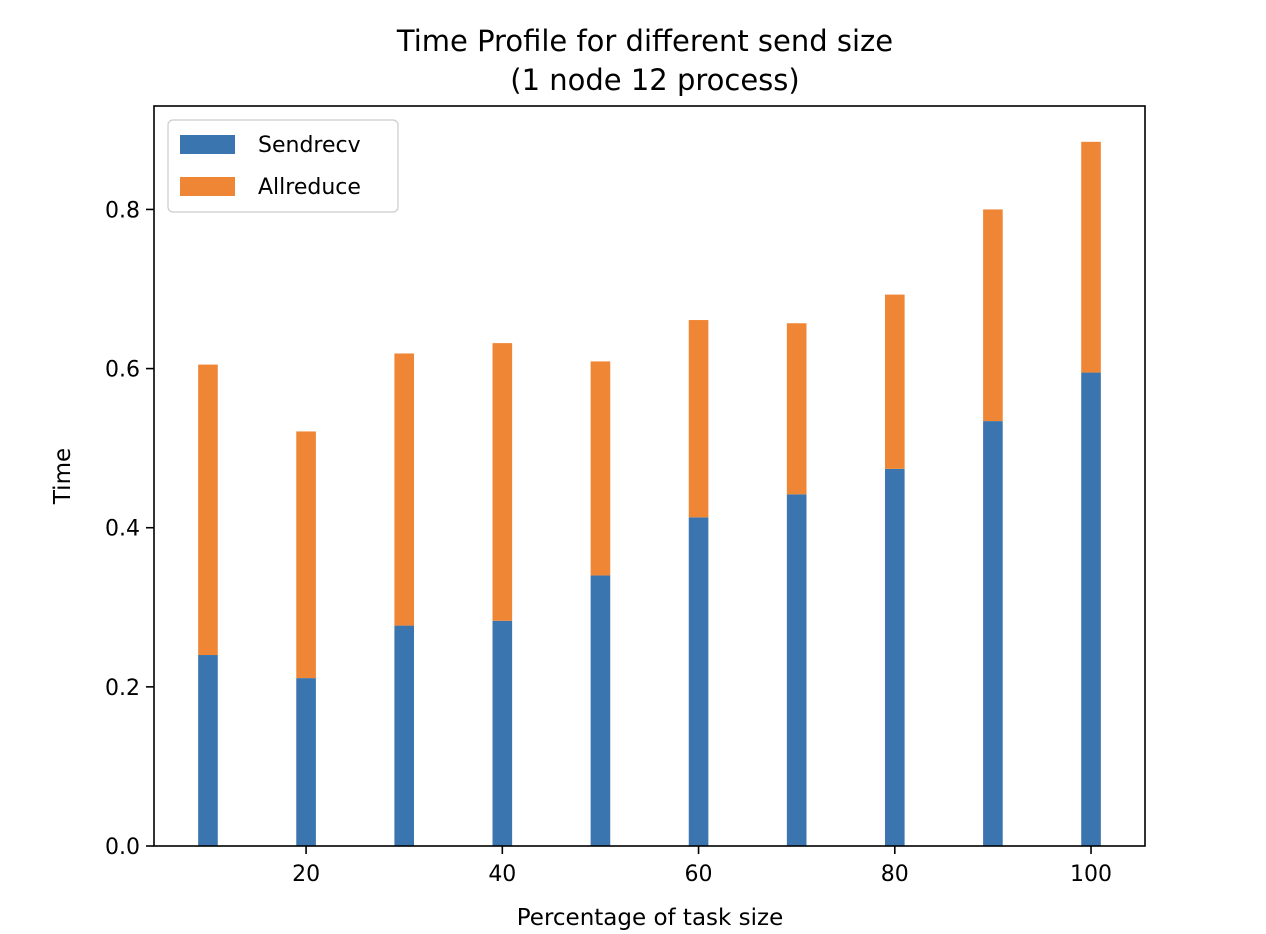 Image resolution: width=1266 pixels, height=934 pixels. I want to click on y-axis-label: Time, so click(63, 476).